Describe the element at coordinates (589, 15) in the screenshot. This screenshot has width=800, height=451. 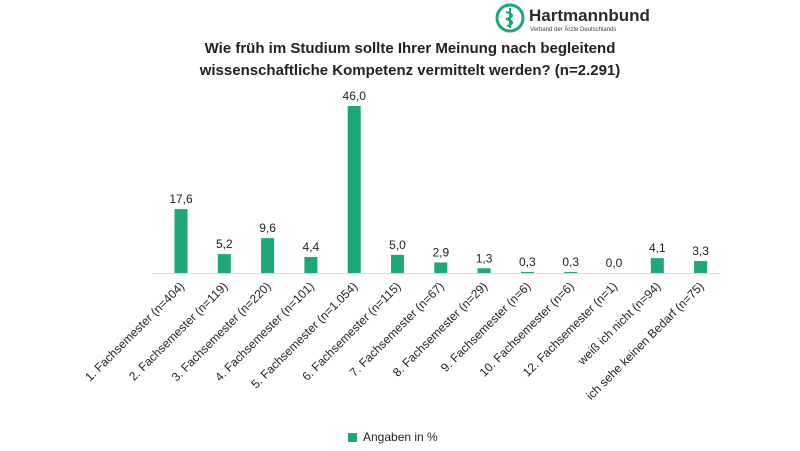
I see `brand-name: Hartmannbund` at that location.